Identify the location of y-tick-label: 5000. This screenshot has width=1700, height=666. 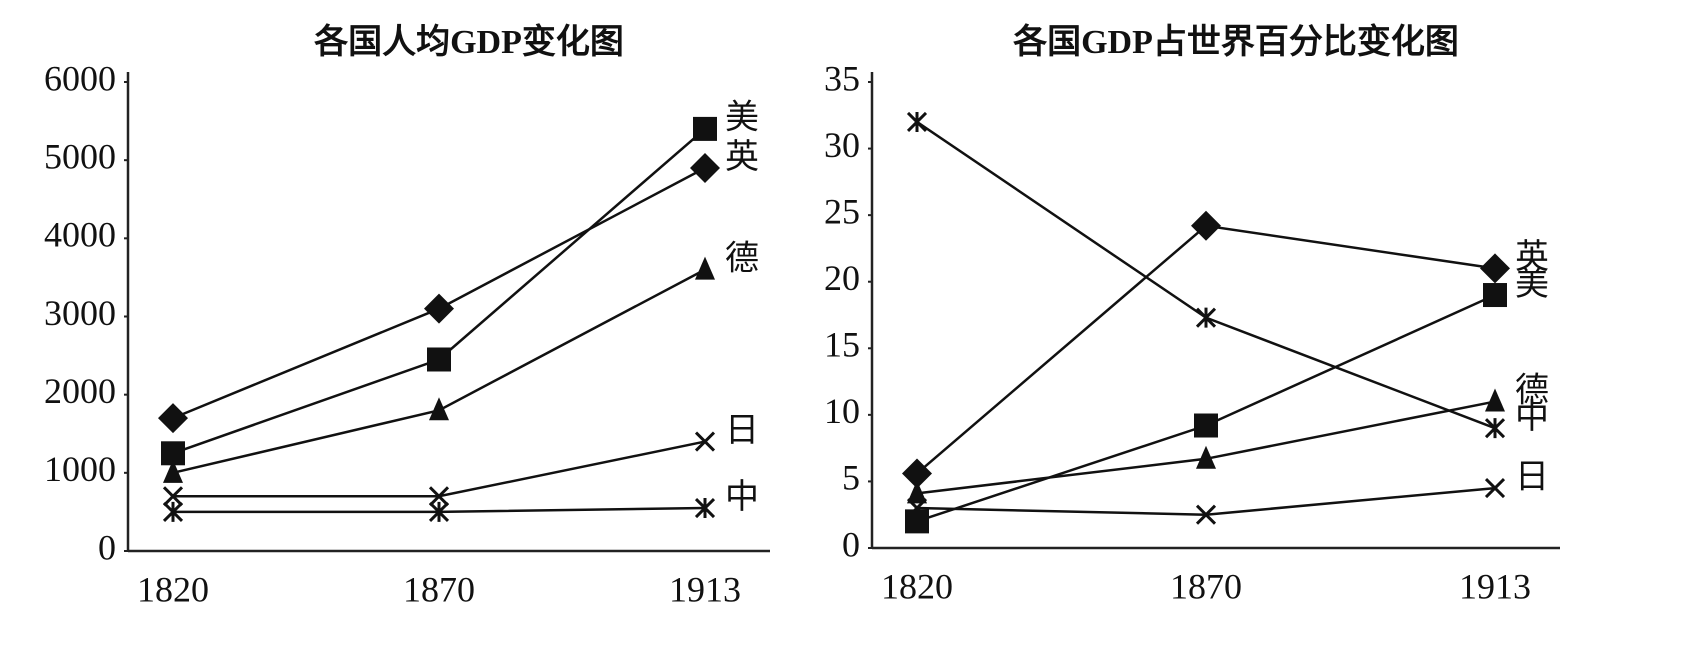
(80, 156).